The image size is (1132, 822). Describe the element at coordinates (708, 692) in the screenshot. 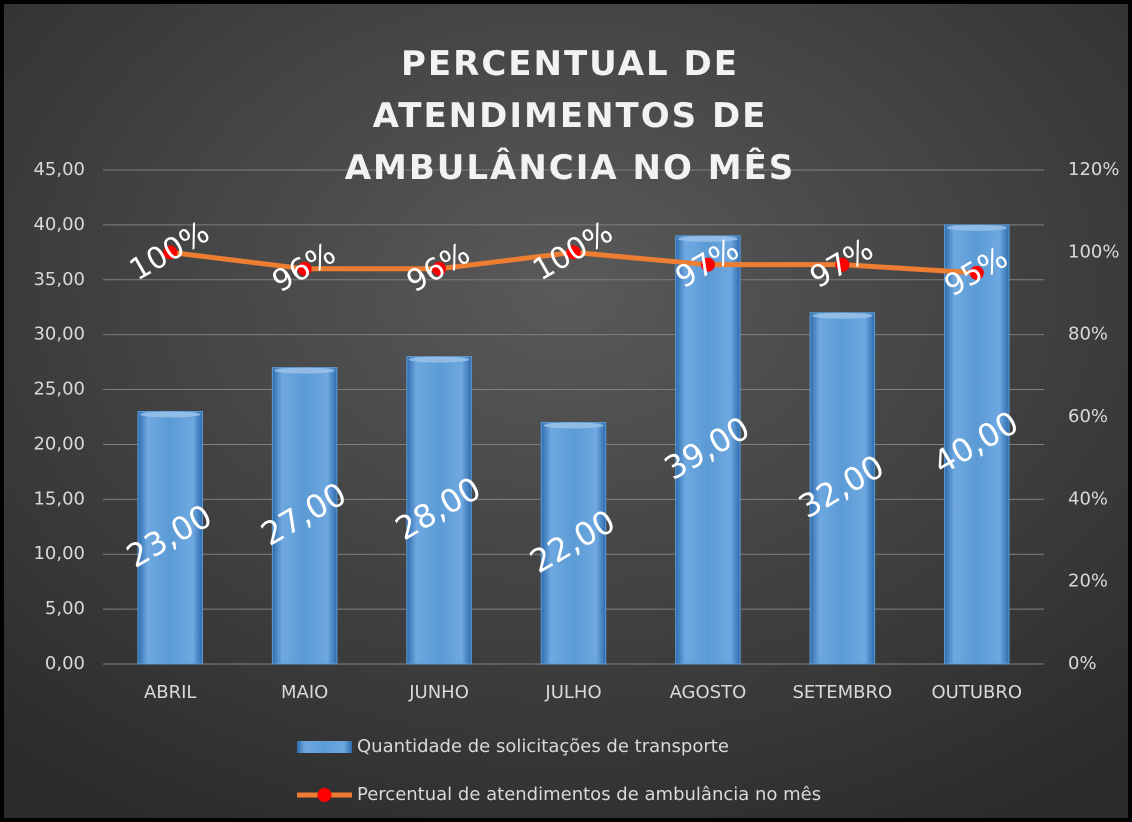

I see `x-tick-label: AGOSTO` at that location.